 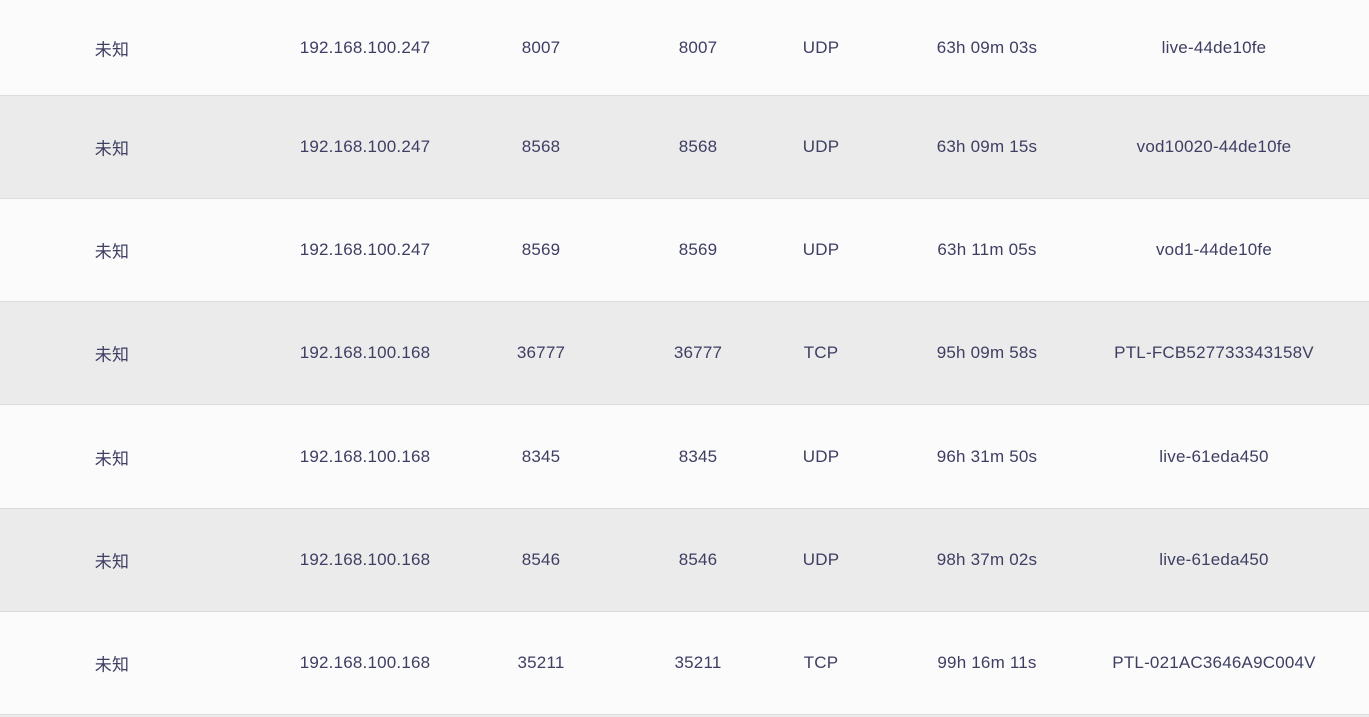 I want to click on internal-port-cell: 36777, so click(x=698, y=352).